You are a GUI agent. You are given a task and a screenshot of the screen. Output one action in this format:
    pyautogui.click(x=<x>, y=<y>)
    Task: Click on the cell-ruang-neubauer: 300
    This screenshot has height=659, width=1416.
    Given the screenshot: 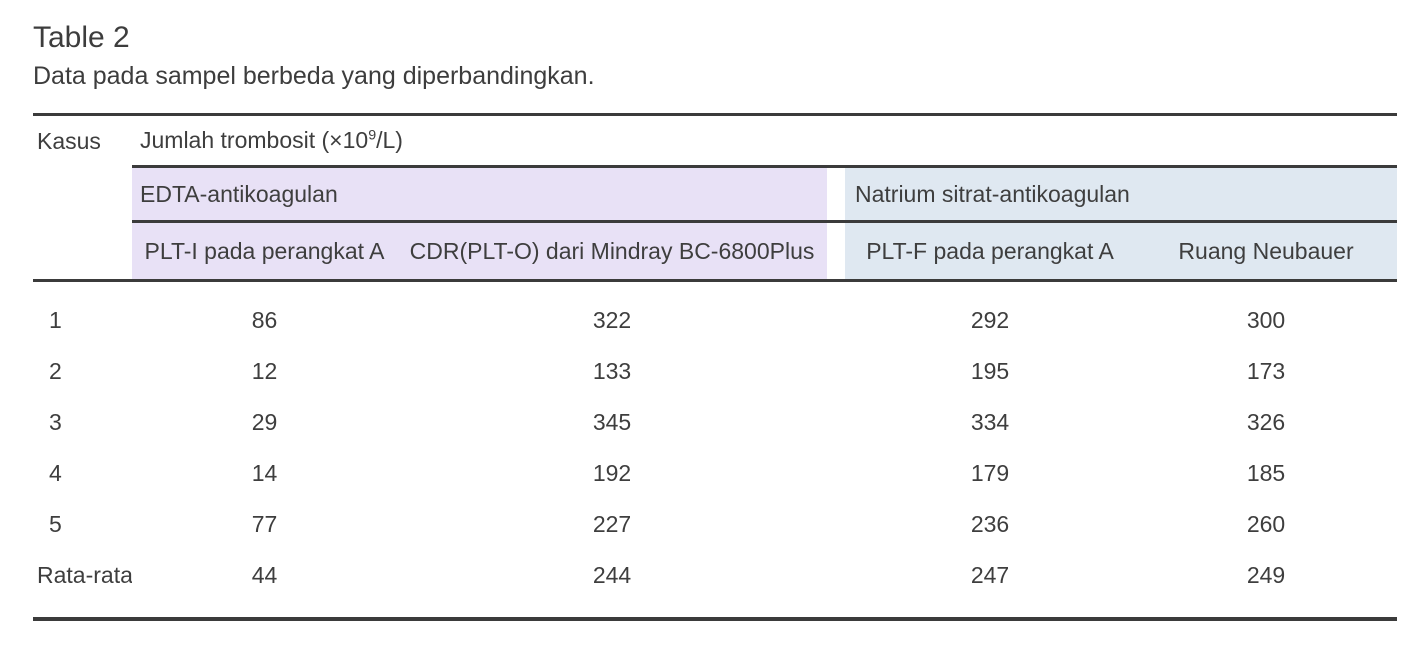 What is the action you would take?
    pyautogui.click(x=1266, y=320)
    